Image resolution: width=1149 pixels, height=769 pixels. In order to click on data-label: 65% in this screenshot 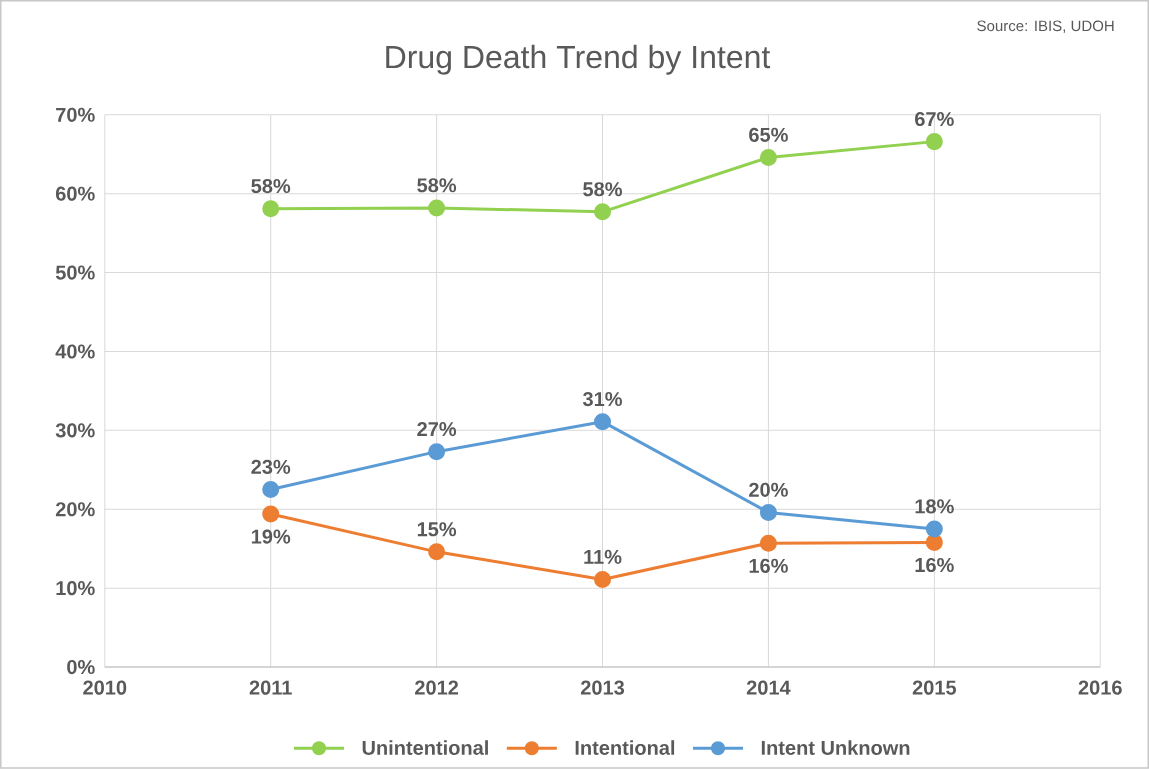, I will do `click(768, 134)`.